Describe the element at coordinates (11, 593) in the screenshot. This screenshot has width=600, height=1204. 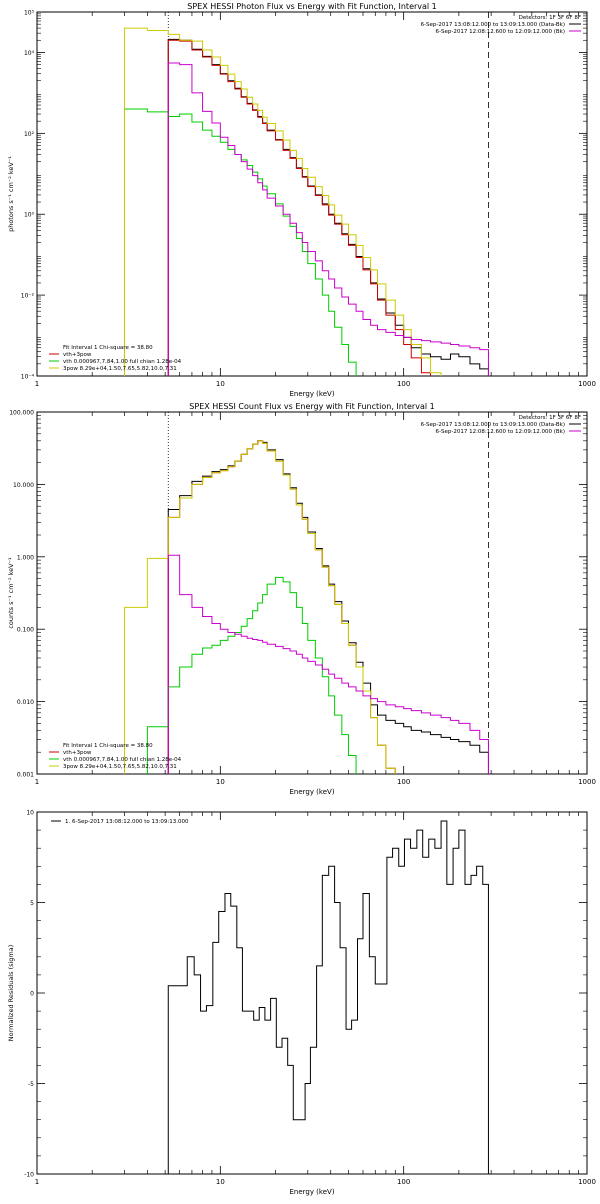
I see `y-axis-label: counts s⁻¹ cm⁻² keV⁻¹` at that location.